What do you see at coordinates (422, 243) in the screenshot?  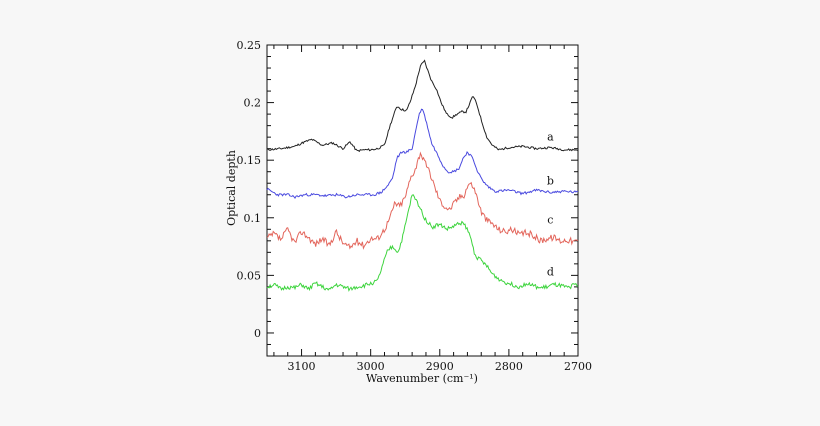 I see `series-line-d` at bounding box center [422, 243].